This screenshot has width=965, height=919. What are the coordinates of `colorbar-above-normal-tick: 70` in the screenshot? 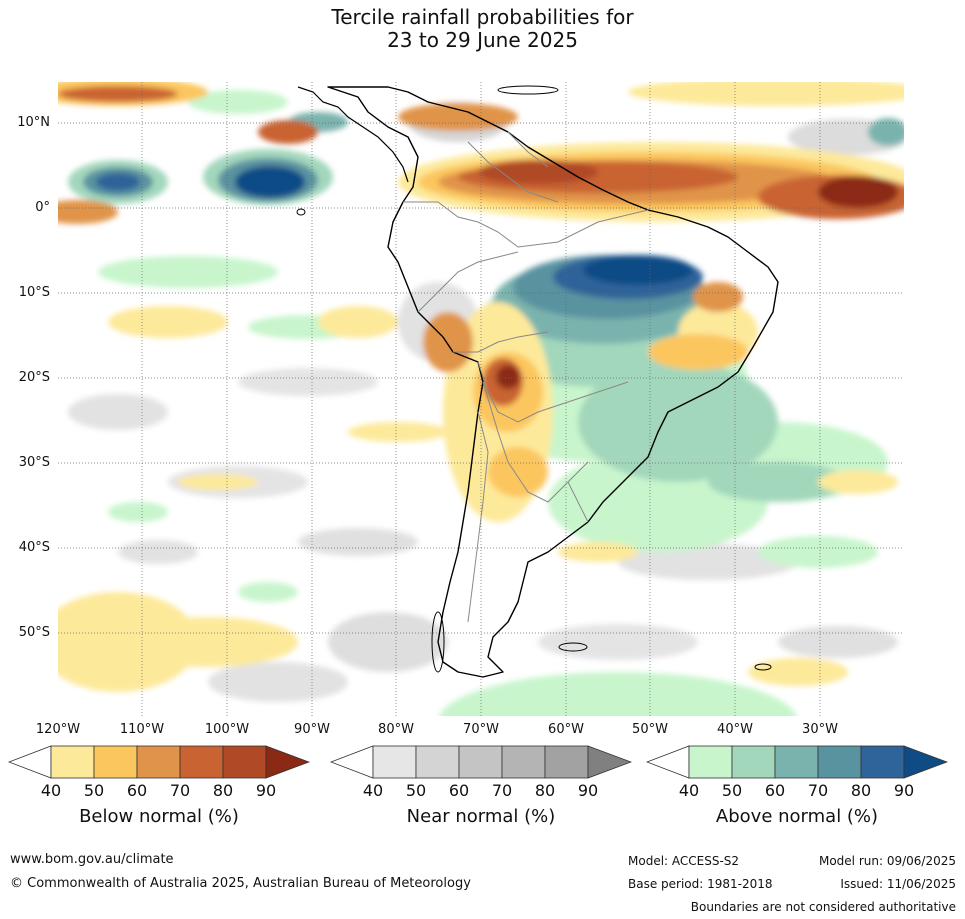 It's located at (818, 790).